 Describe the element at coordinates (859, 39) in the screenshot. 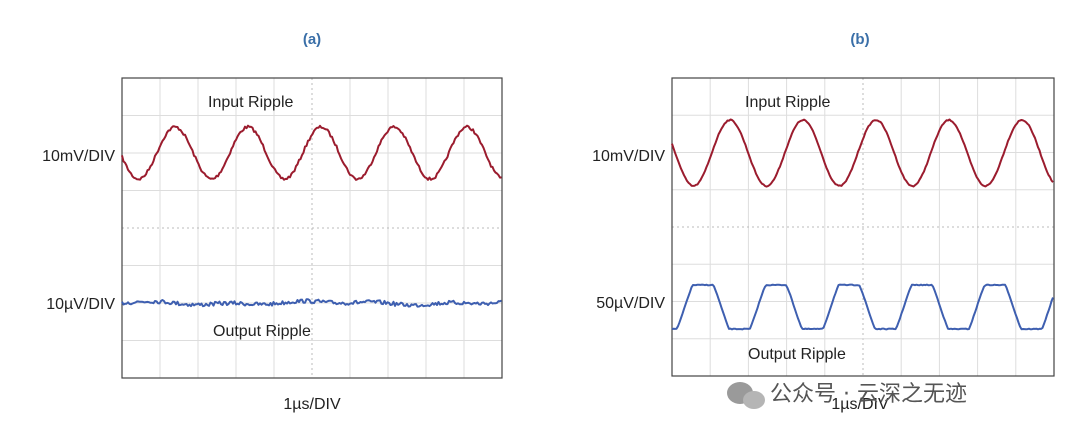

I see `panel-tag: (b)` at that location.